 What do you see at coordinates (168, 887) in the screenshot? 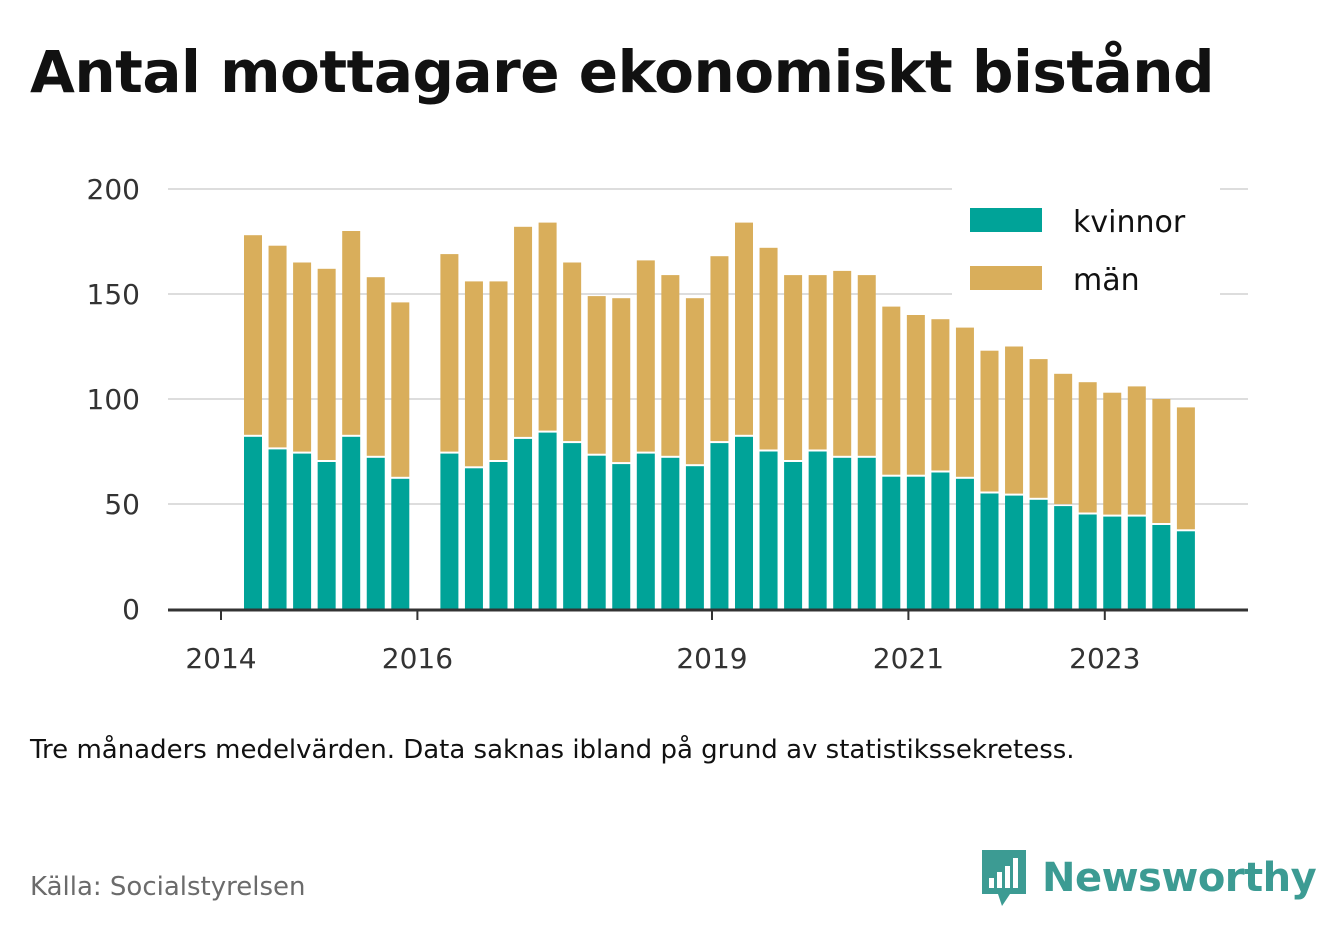
I see `source-credit: Källa: Socialstyrelsen` at bounding box center [168, 887].